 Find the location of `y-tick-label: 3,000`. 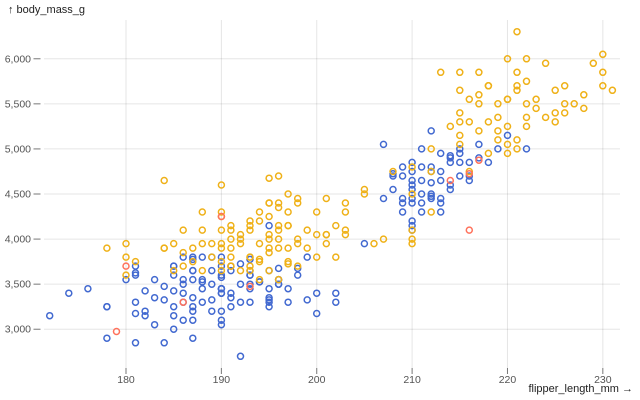

y-tick-label: 3,000 is located at coordinates (18, 330).